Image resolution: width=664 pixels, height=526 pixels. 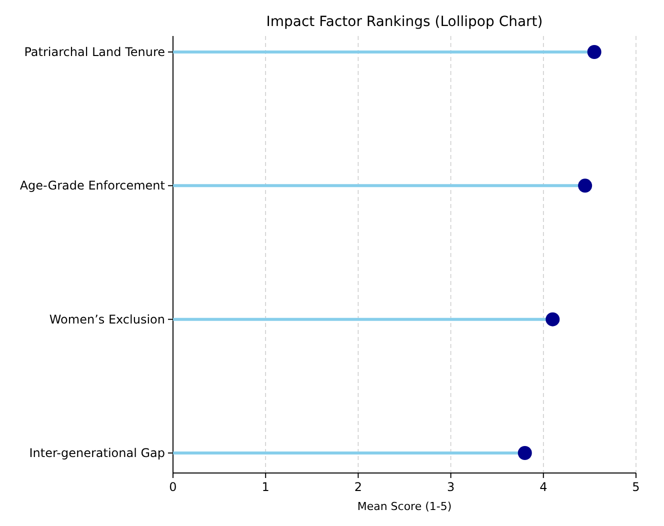 I want to click on y-tick-label: Inter-generational Gap, so click(x=97, y=453).